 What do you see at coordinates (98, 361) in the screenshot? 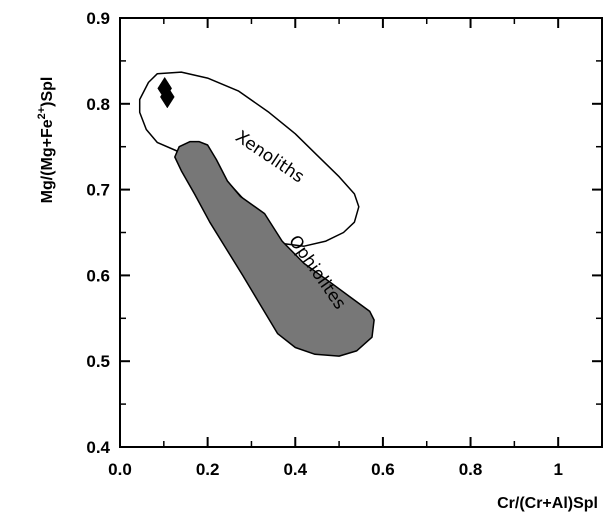
I see `y-tick-label: 0.5` at bounding box center [98, 361].